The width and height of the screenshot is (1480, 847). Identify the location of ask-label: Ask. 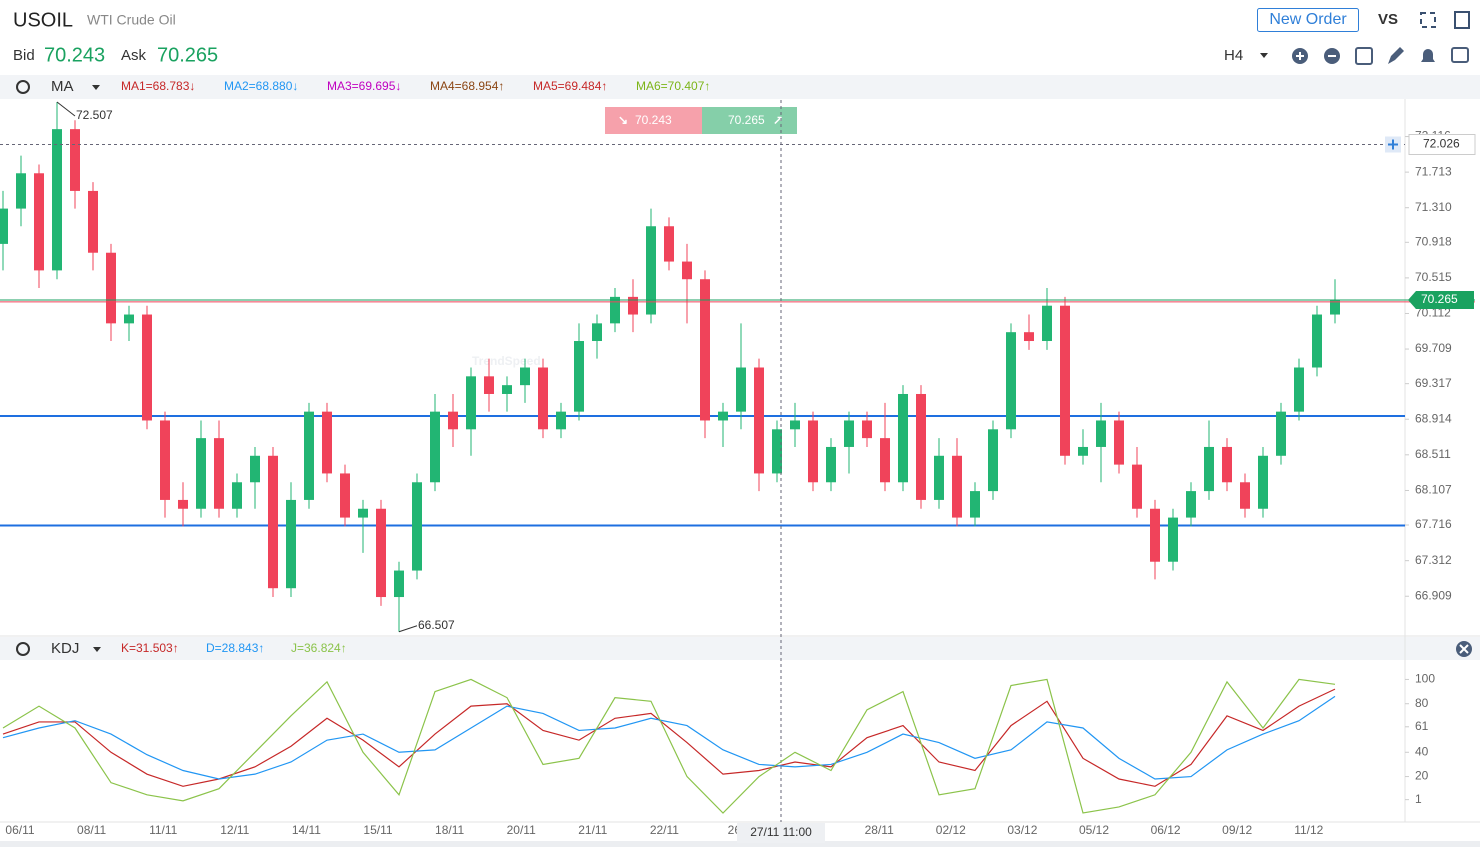
(134, 55).